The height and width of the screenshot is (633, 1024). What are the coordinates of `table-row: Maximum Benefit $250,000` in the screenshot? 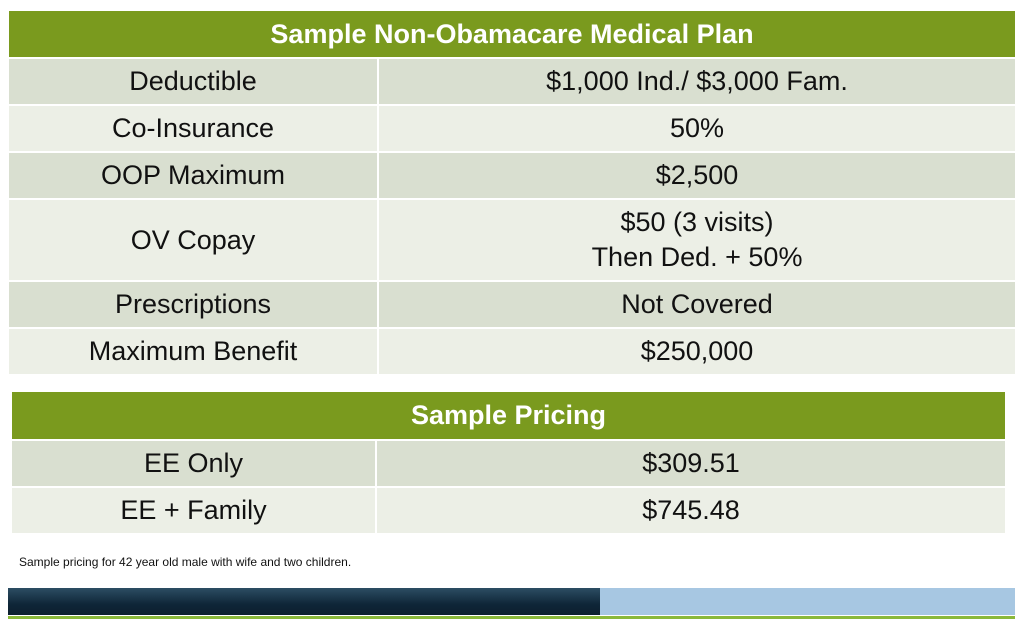 It's located at (512, 351).